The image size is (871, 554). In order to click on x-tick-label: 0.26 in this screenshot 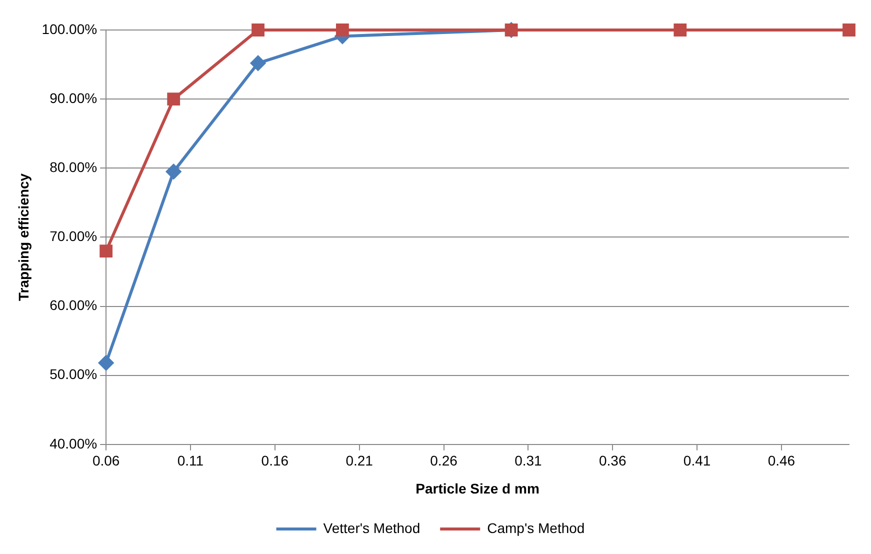, I will do `click(444, 460)`.